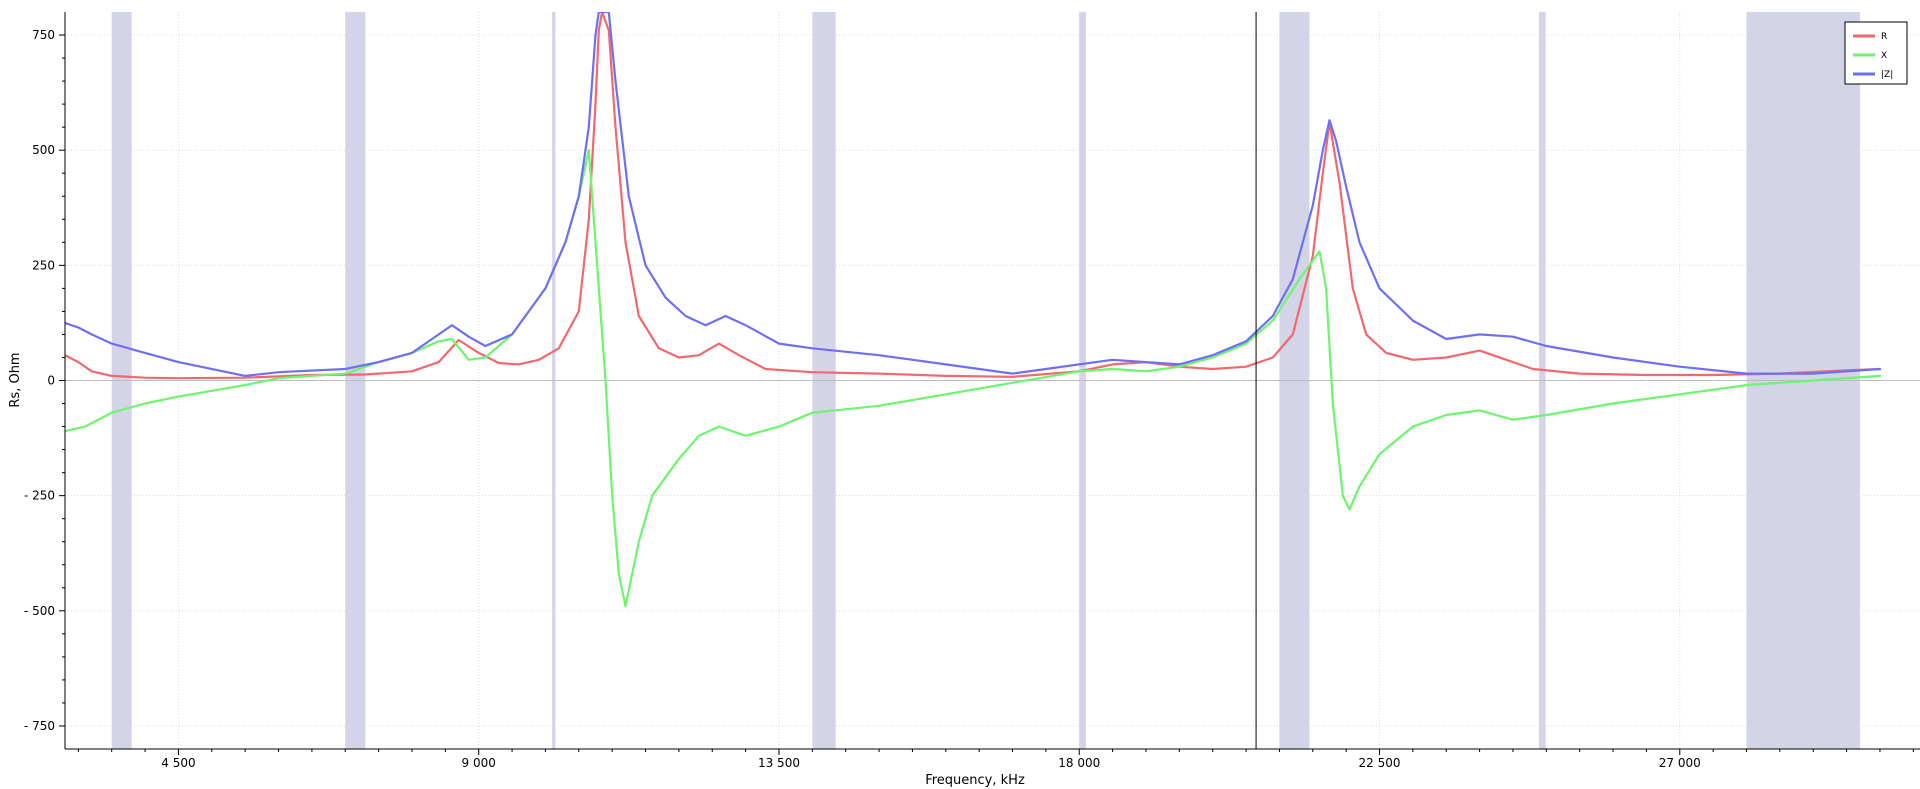 This screenshot has width=1920, height=789. I want to click on y-axis-title: Rs, Ohm, so click(15, 379).